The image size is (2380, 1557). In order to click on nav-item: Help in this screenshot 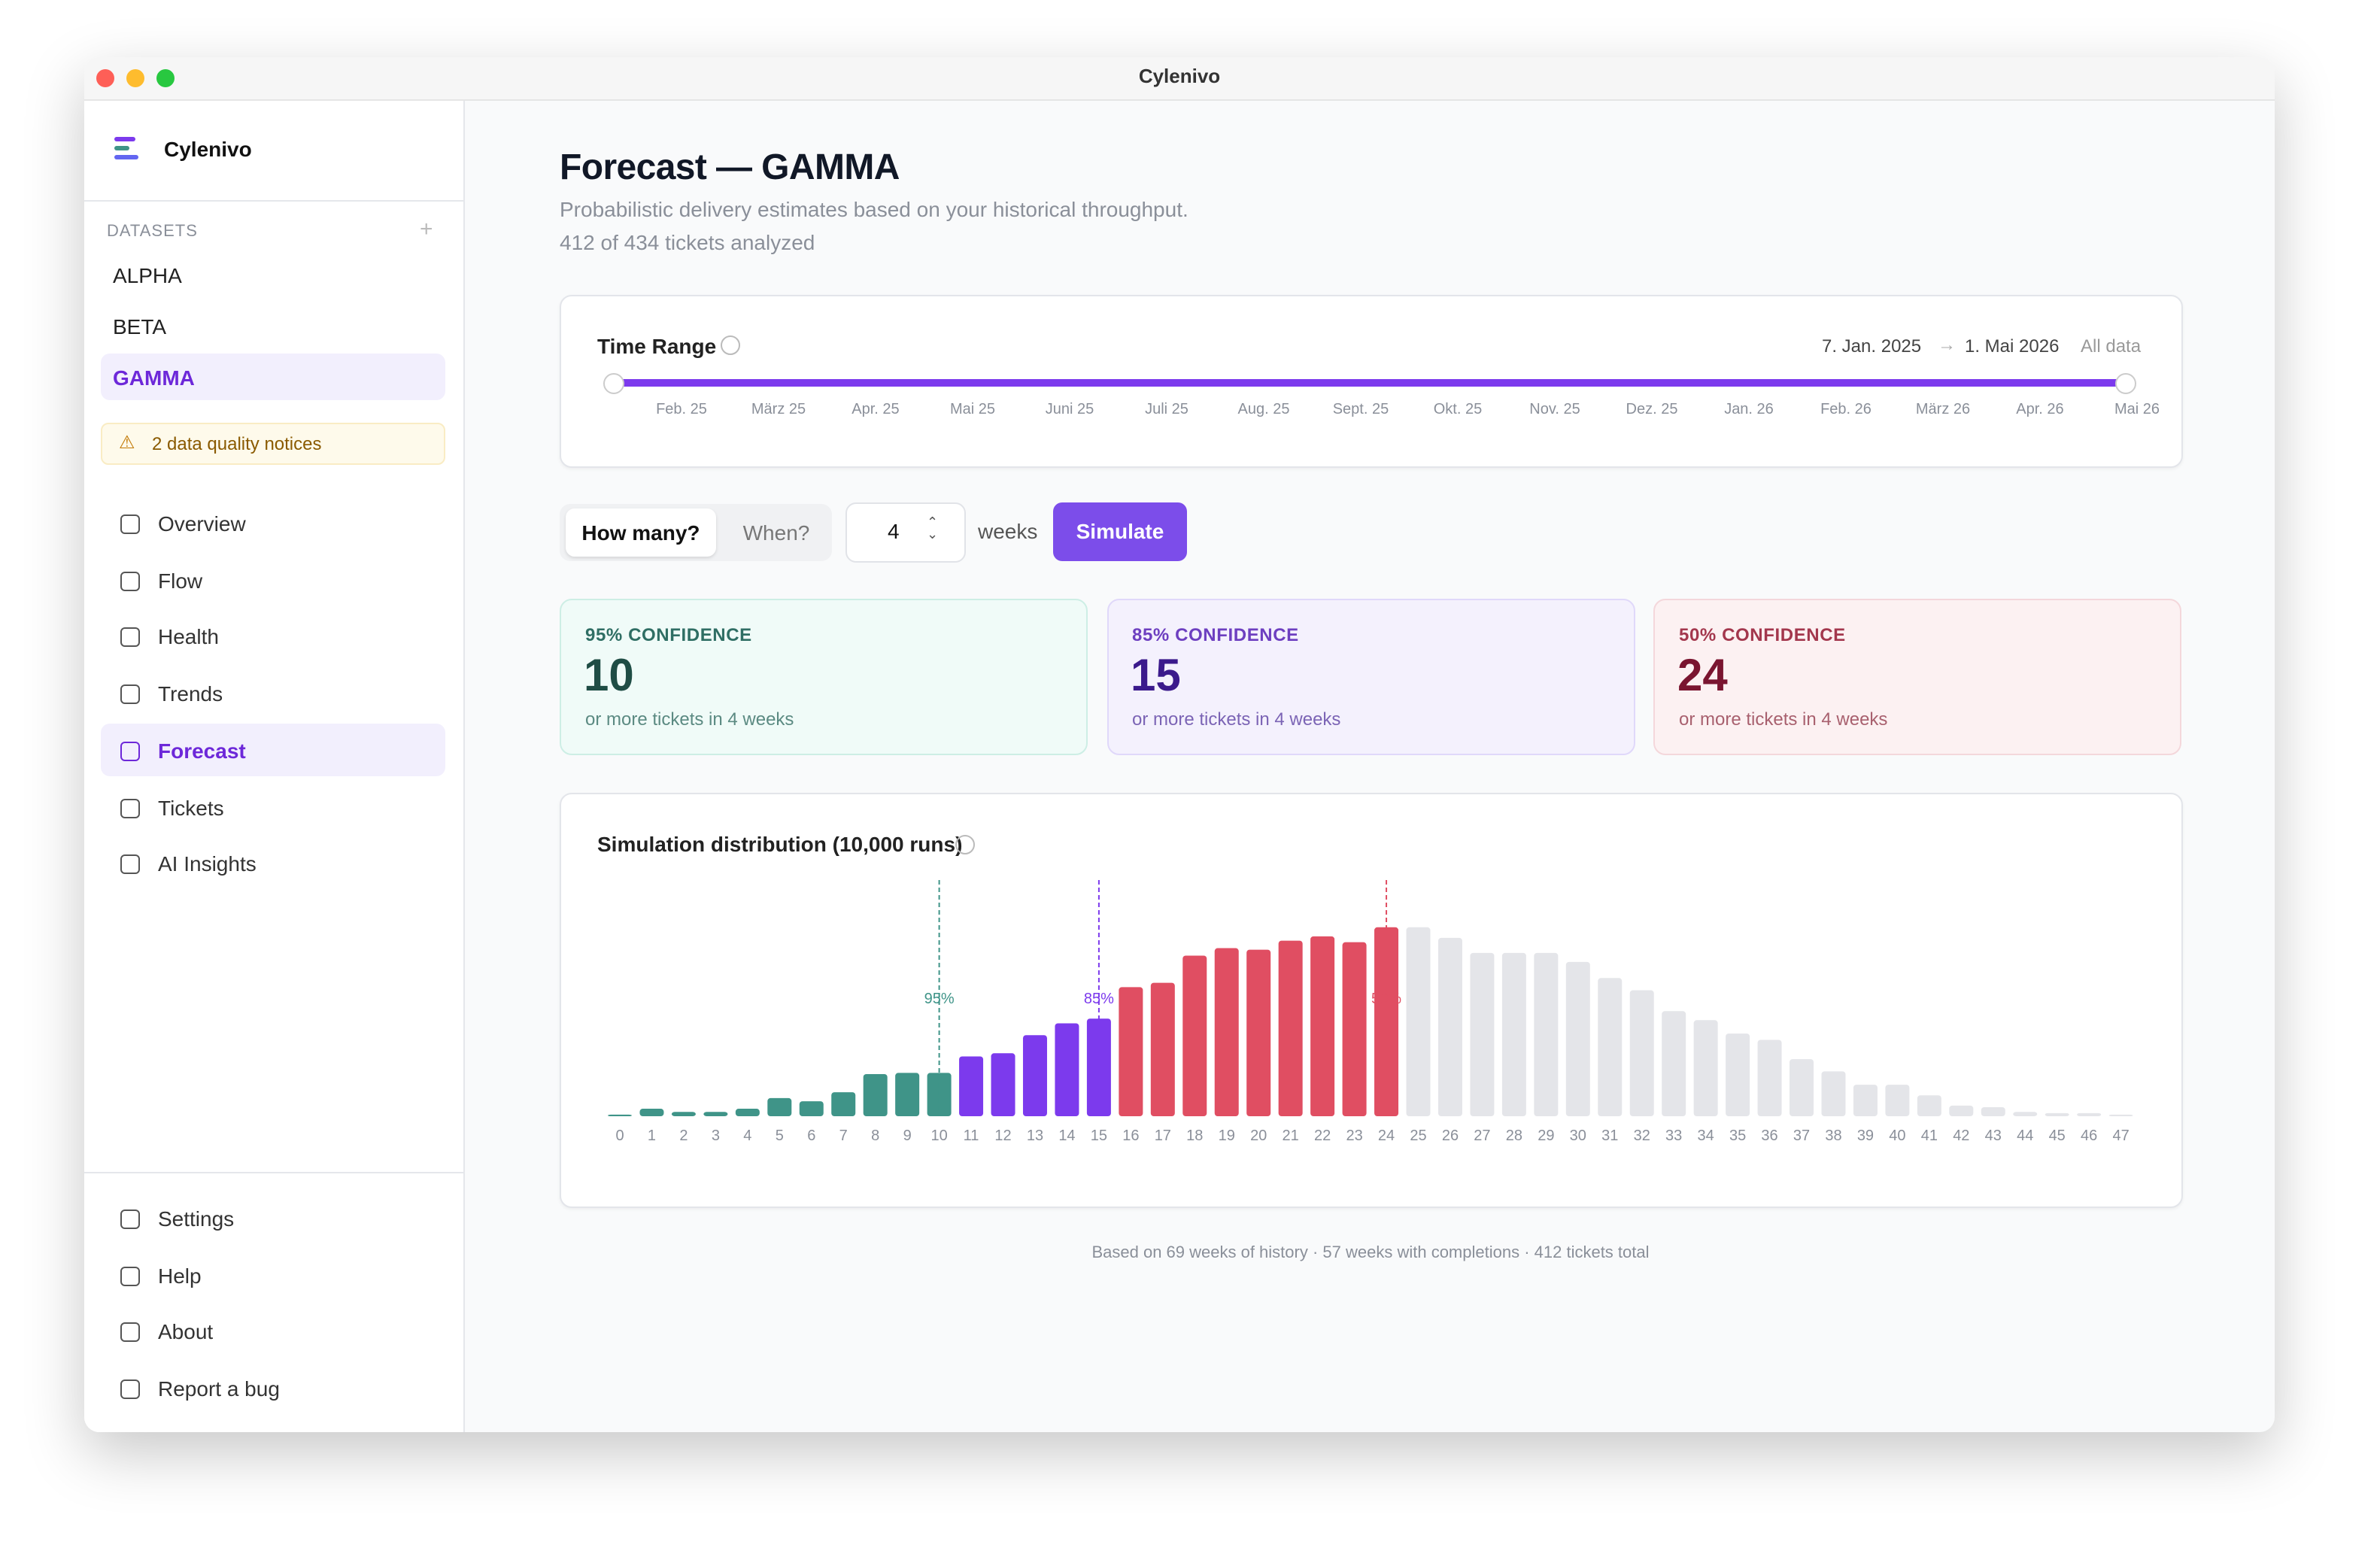, I will do `click(180, 1275)`.